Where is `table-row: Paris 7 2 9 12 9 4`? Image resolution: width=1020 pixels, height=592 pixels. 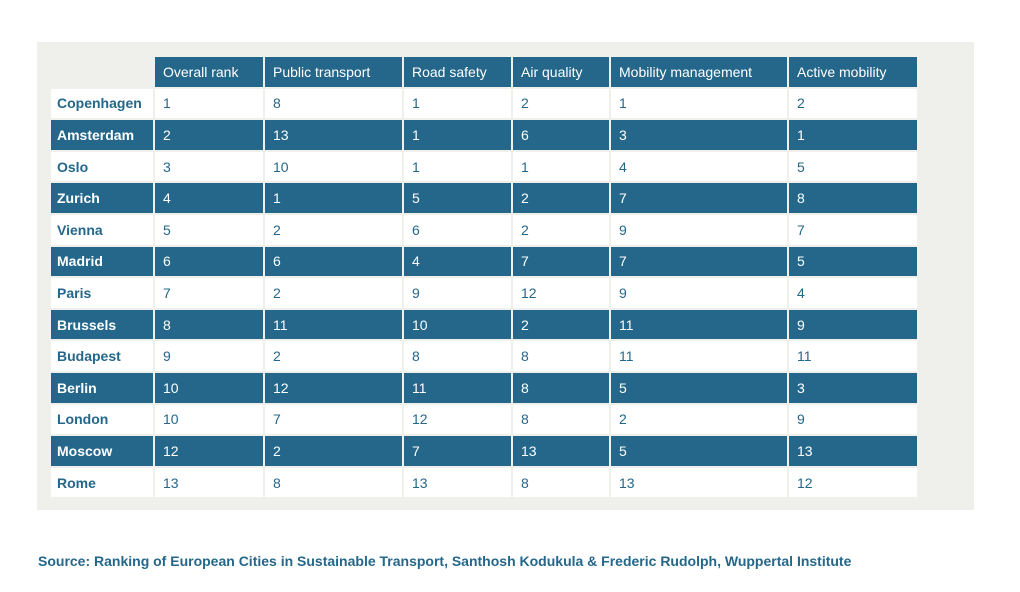 table-row: Paris 7 2 9 12 9 4 is located at coordinates (484, 293).